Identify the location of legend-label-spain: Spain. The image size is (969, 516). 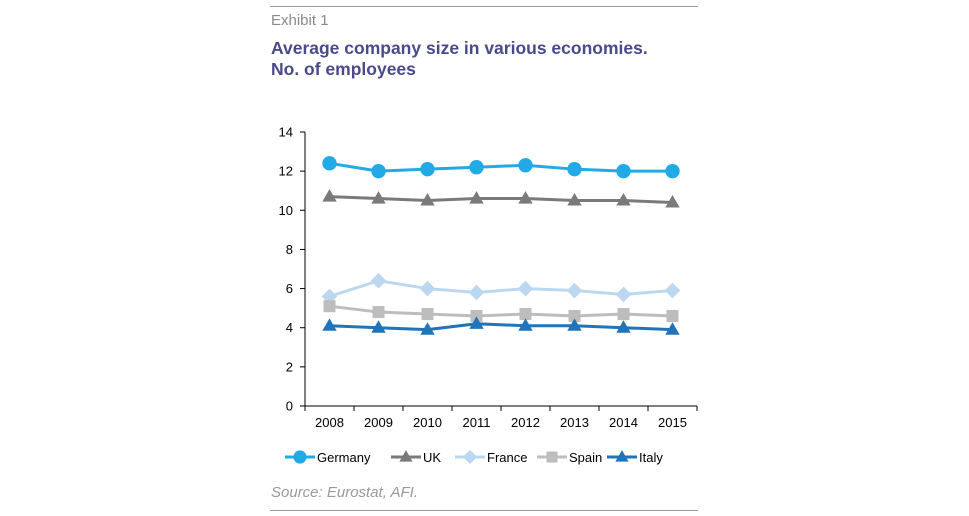
(585, 457).